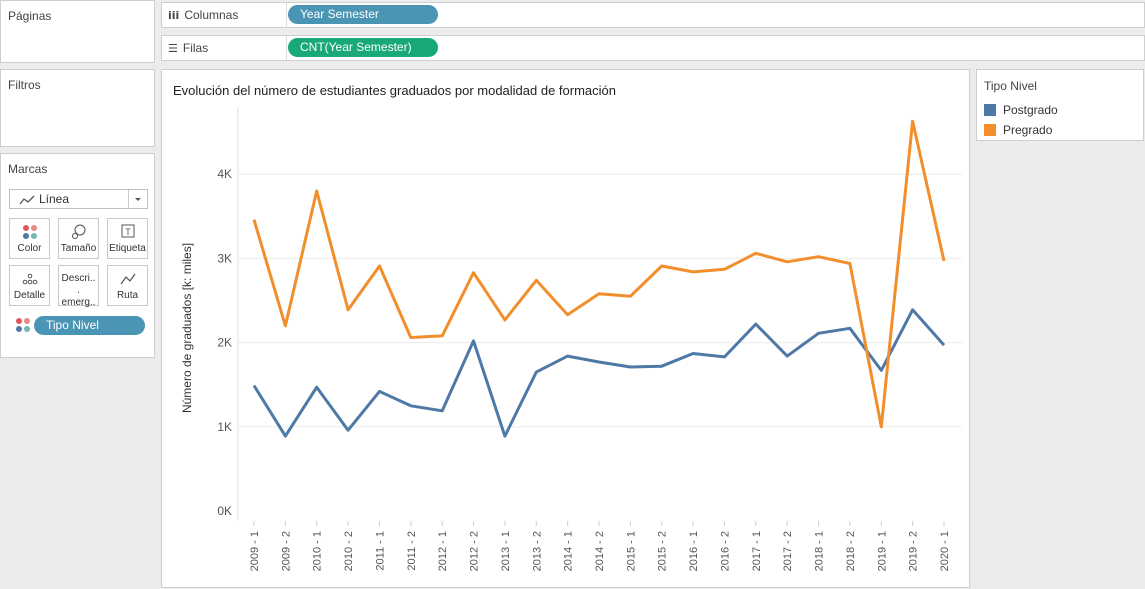 This screenshot has width=1145, height=589. I want to click on label-card-label: Etiqueta, so click(127, 248).